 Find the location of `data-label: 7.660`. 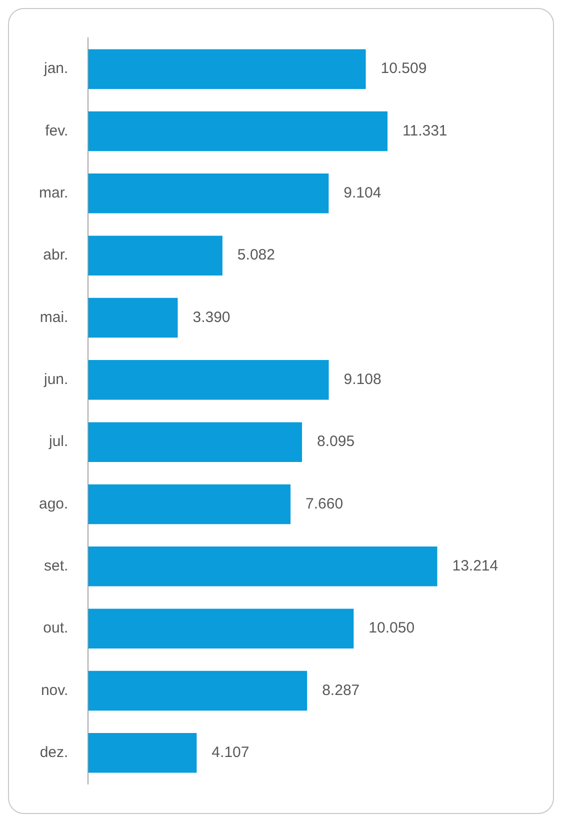

data-label: 7.660 is located at coordinates (325, 503).